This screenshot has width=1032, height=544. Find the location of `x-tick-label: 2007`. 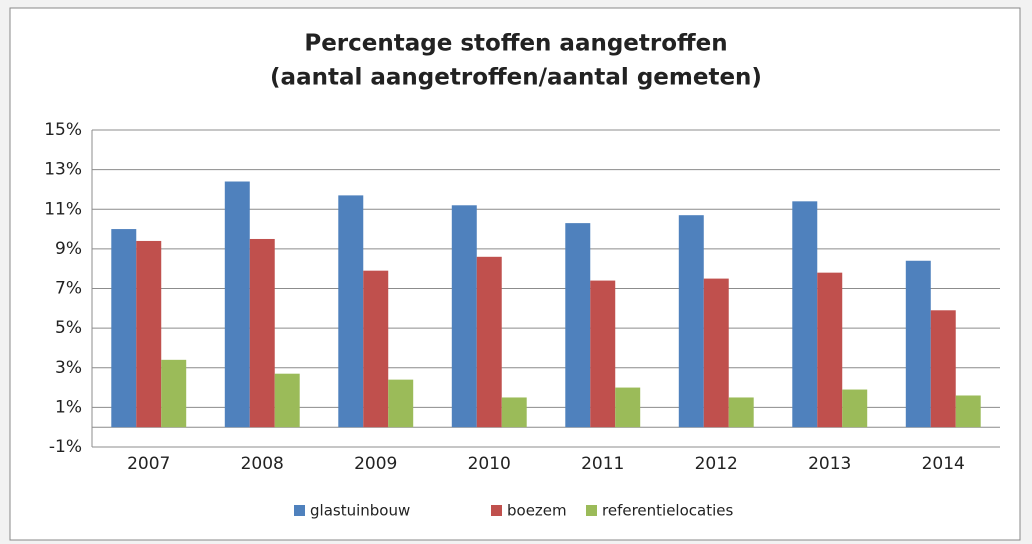

x-tick-label: 2007 is located at coordinates (148, 464).